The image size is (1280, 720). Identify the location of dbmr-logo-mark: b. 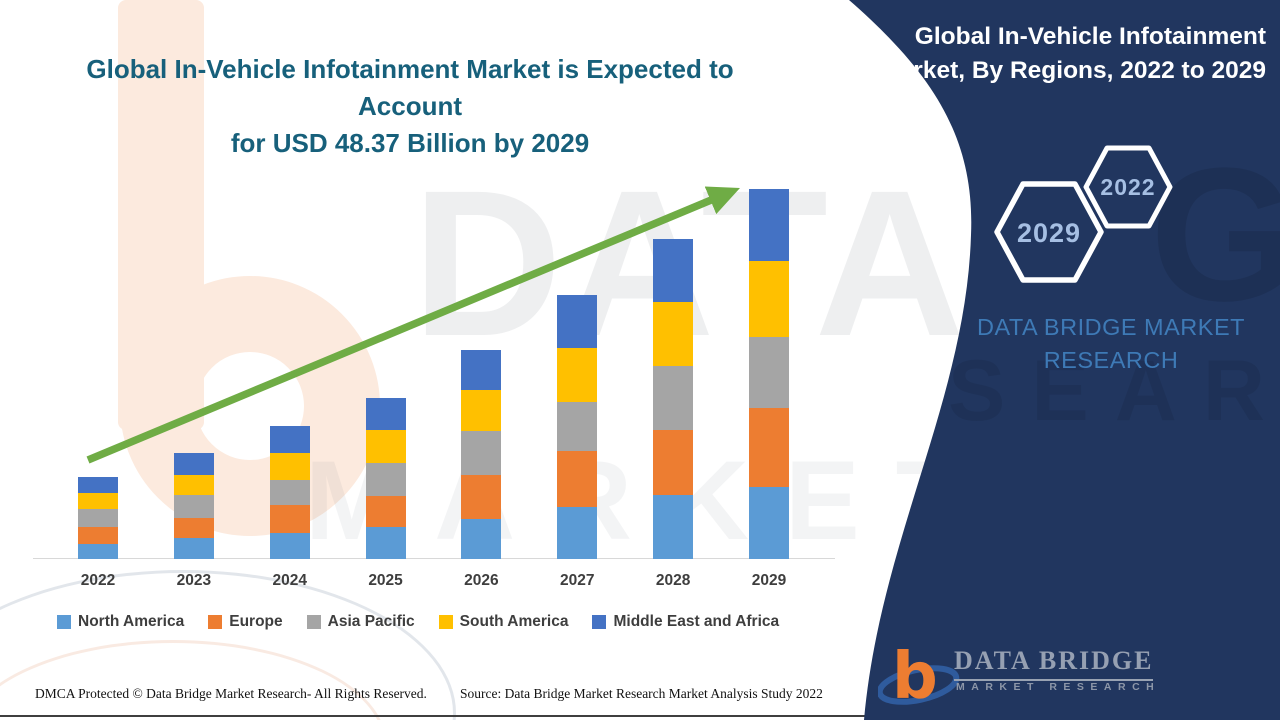
(919, 676).